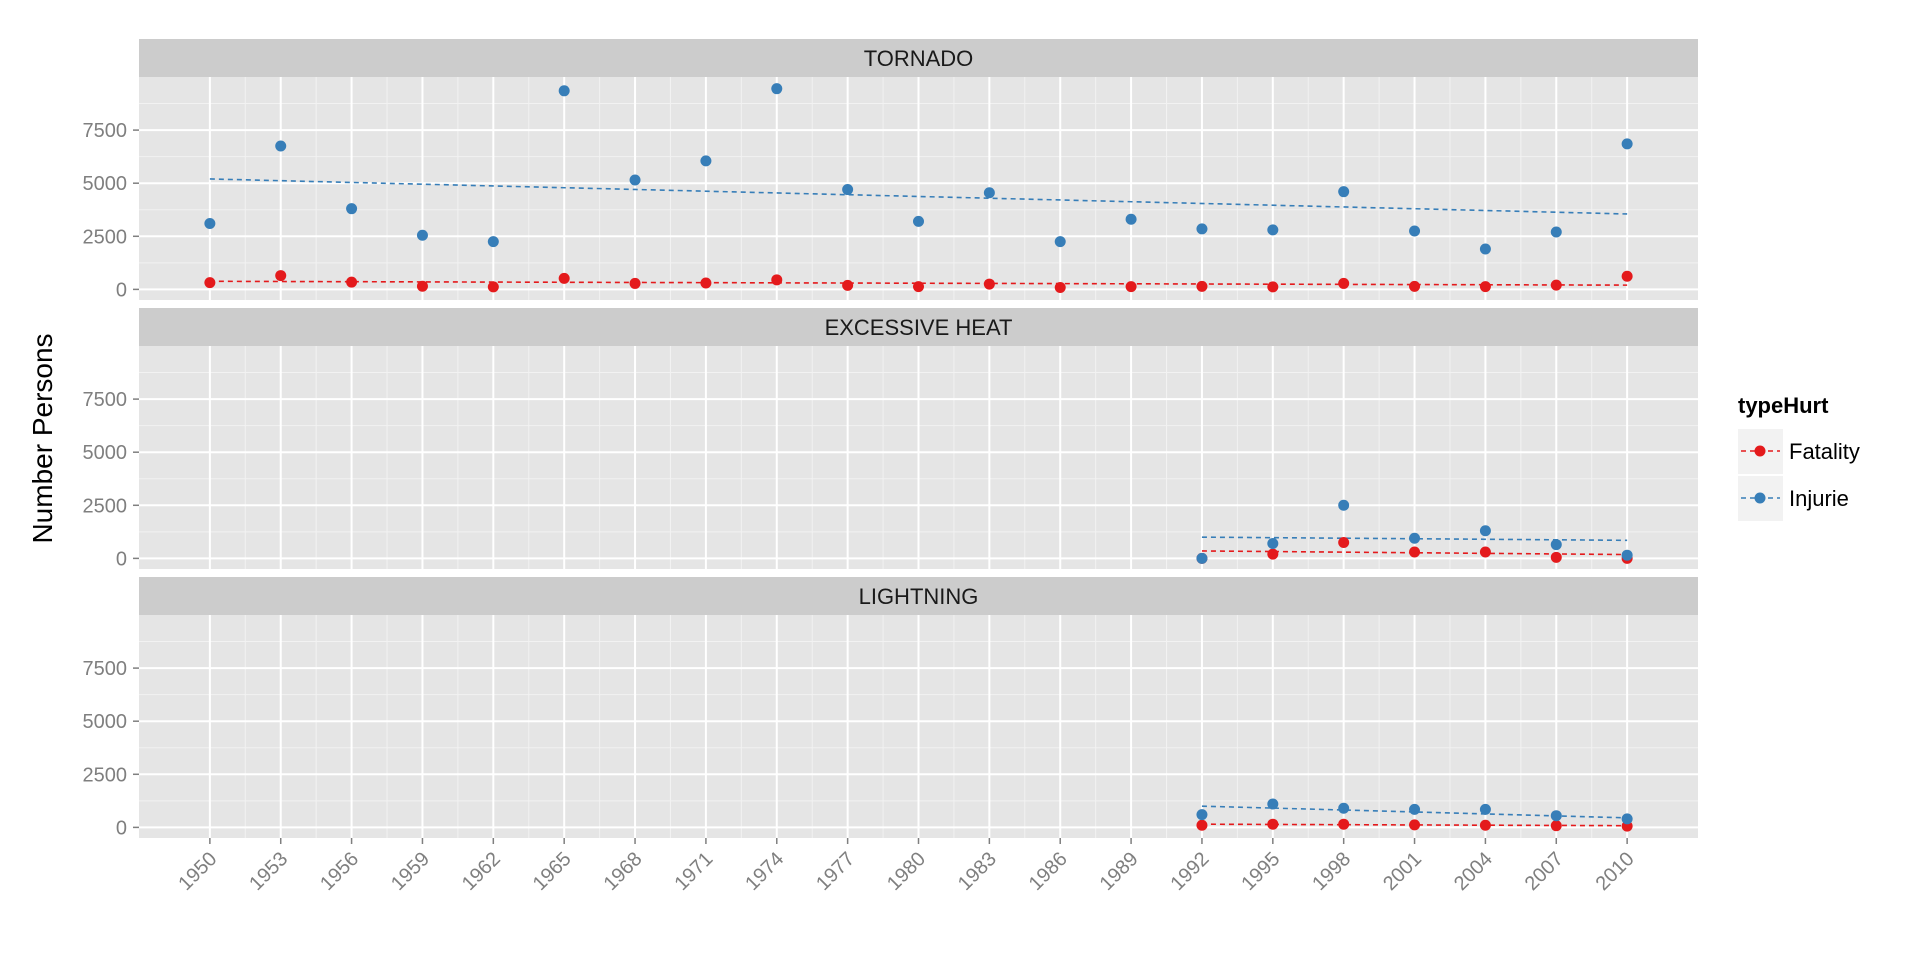 The width and height of the screenshot is (1920, 965). Describe the element at coordinates (1473, 871) in the screenshot. I see `x-tick-label: 2004` at that location.